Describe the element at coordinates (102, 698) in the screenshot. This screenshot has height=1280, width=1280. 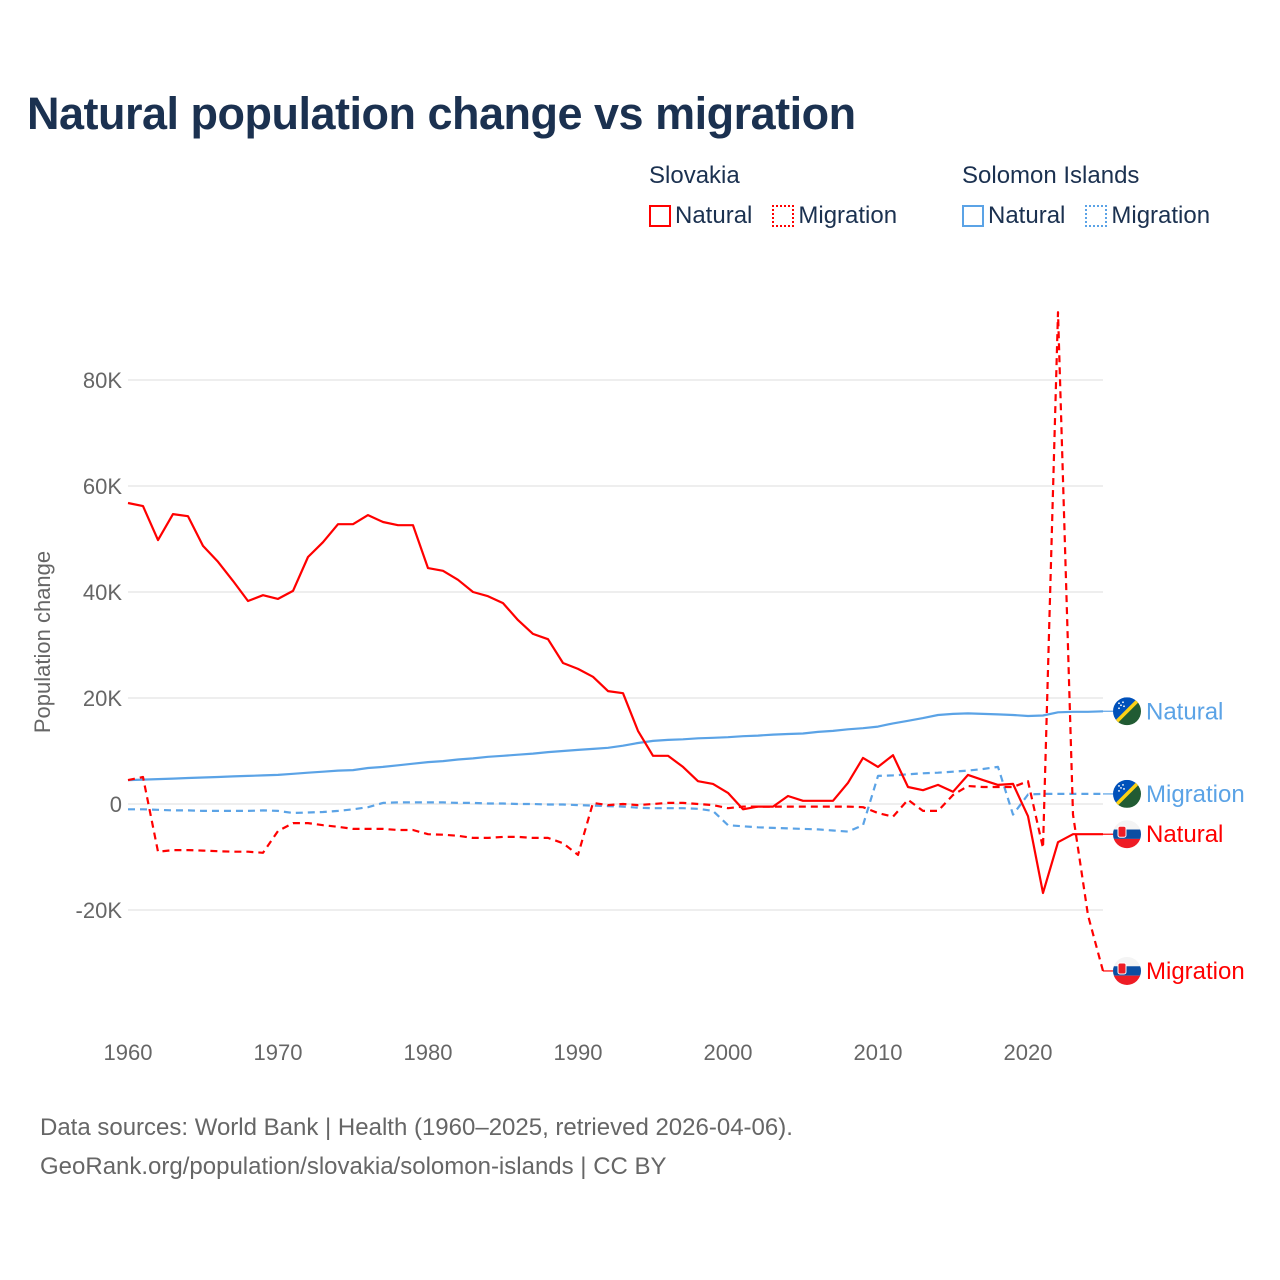
I see `y-tick-label: 20K` at that location.